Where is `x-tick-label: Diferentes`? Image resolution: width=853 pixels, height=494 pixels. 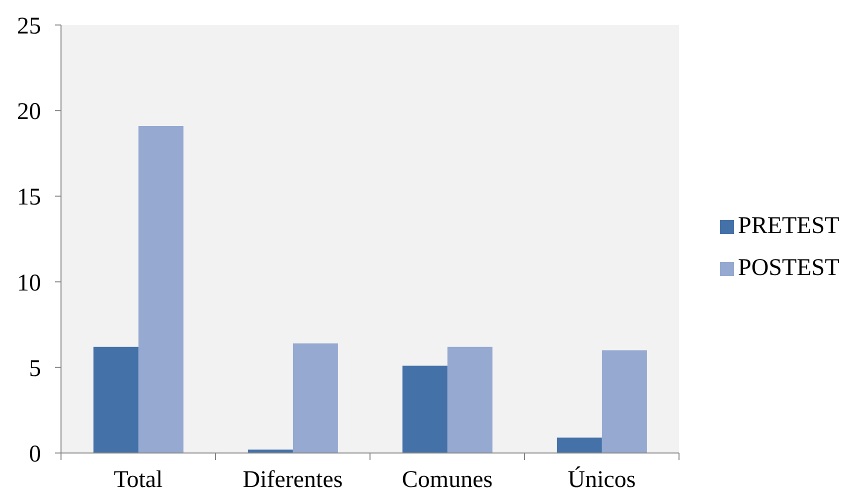 x-tick-label: Diferentes is located at coordinates (292, 480).